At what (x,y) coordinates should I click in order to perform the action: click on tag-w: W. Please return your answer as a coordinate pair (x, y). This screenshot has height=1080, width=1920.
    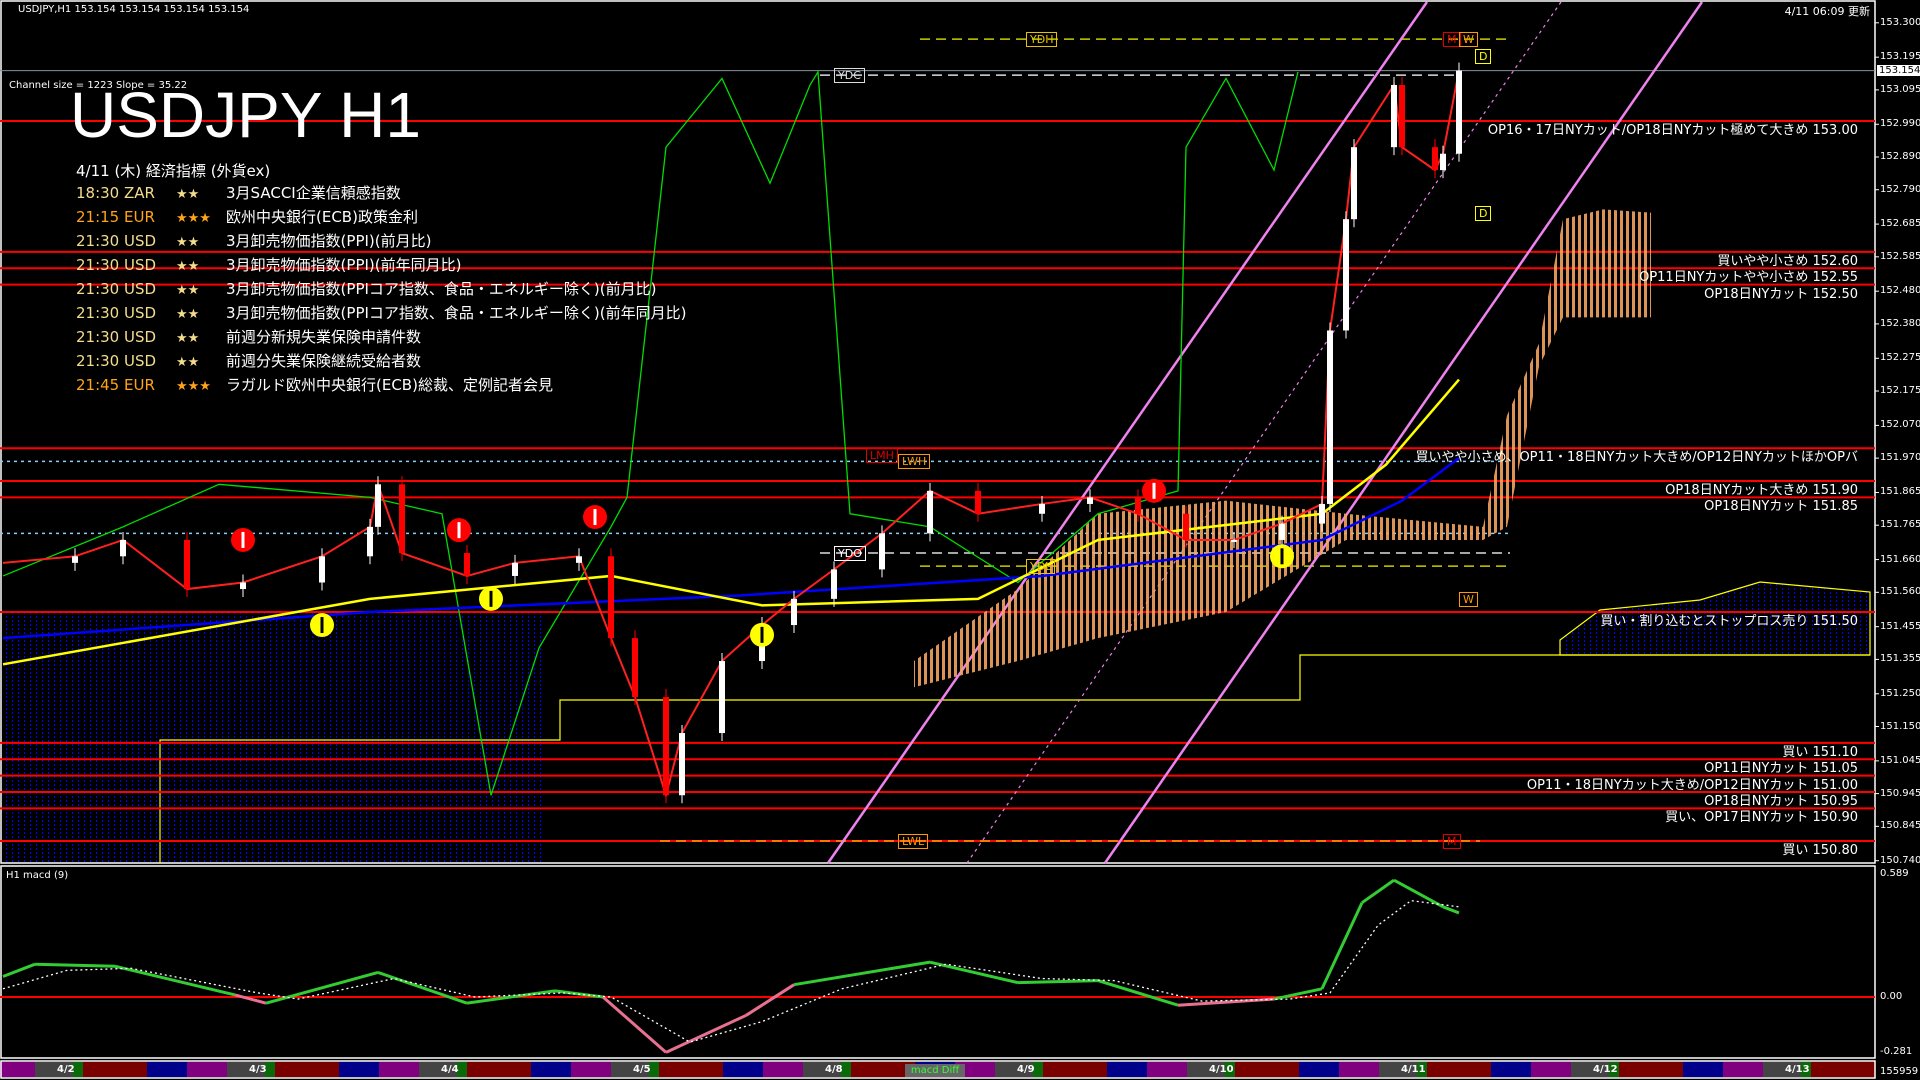
    Looking at the image, I should click on (1468, 40).